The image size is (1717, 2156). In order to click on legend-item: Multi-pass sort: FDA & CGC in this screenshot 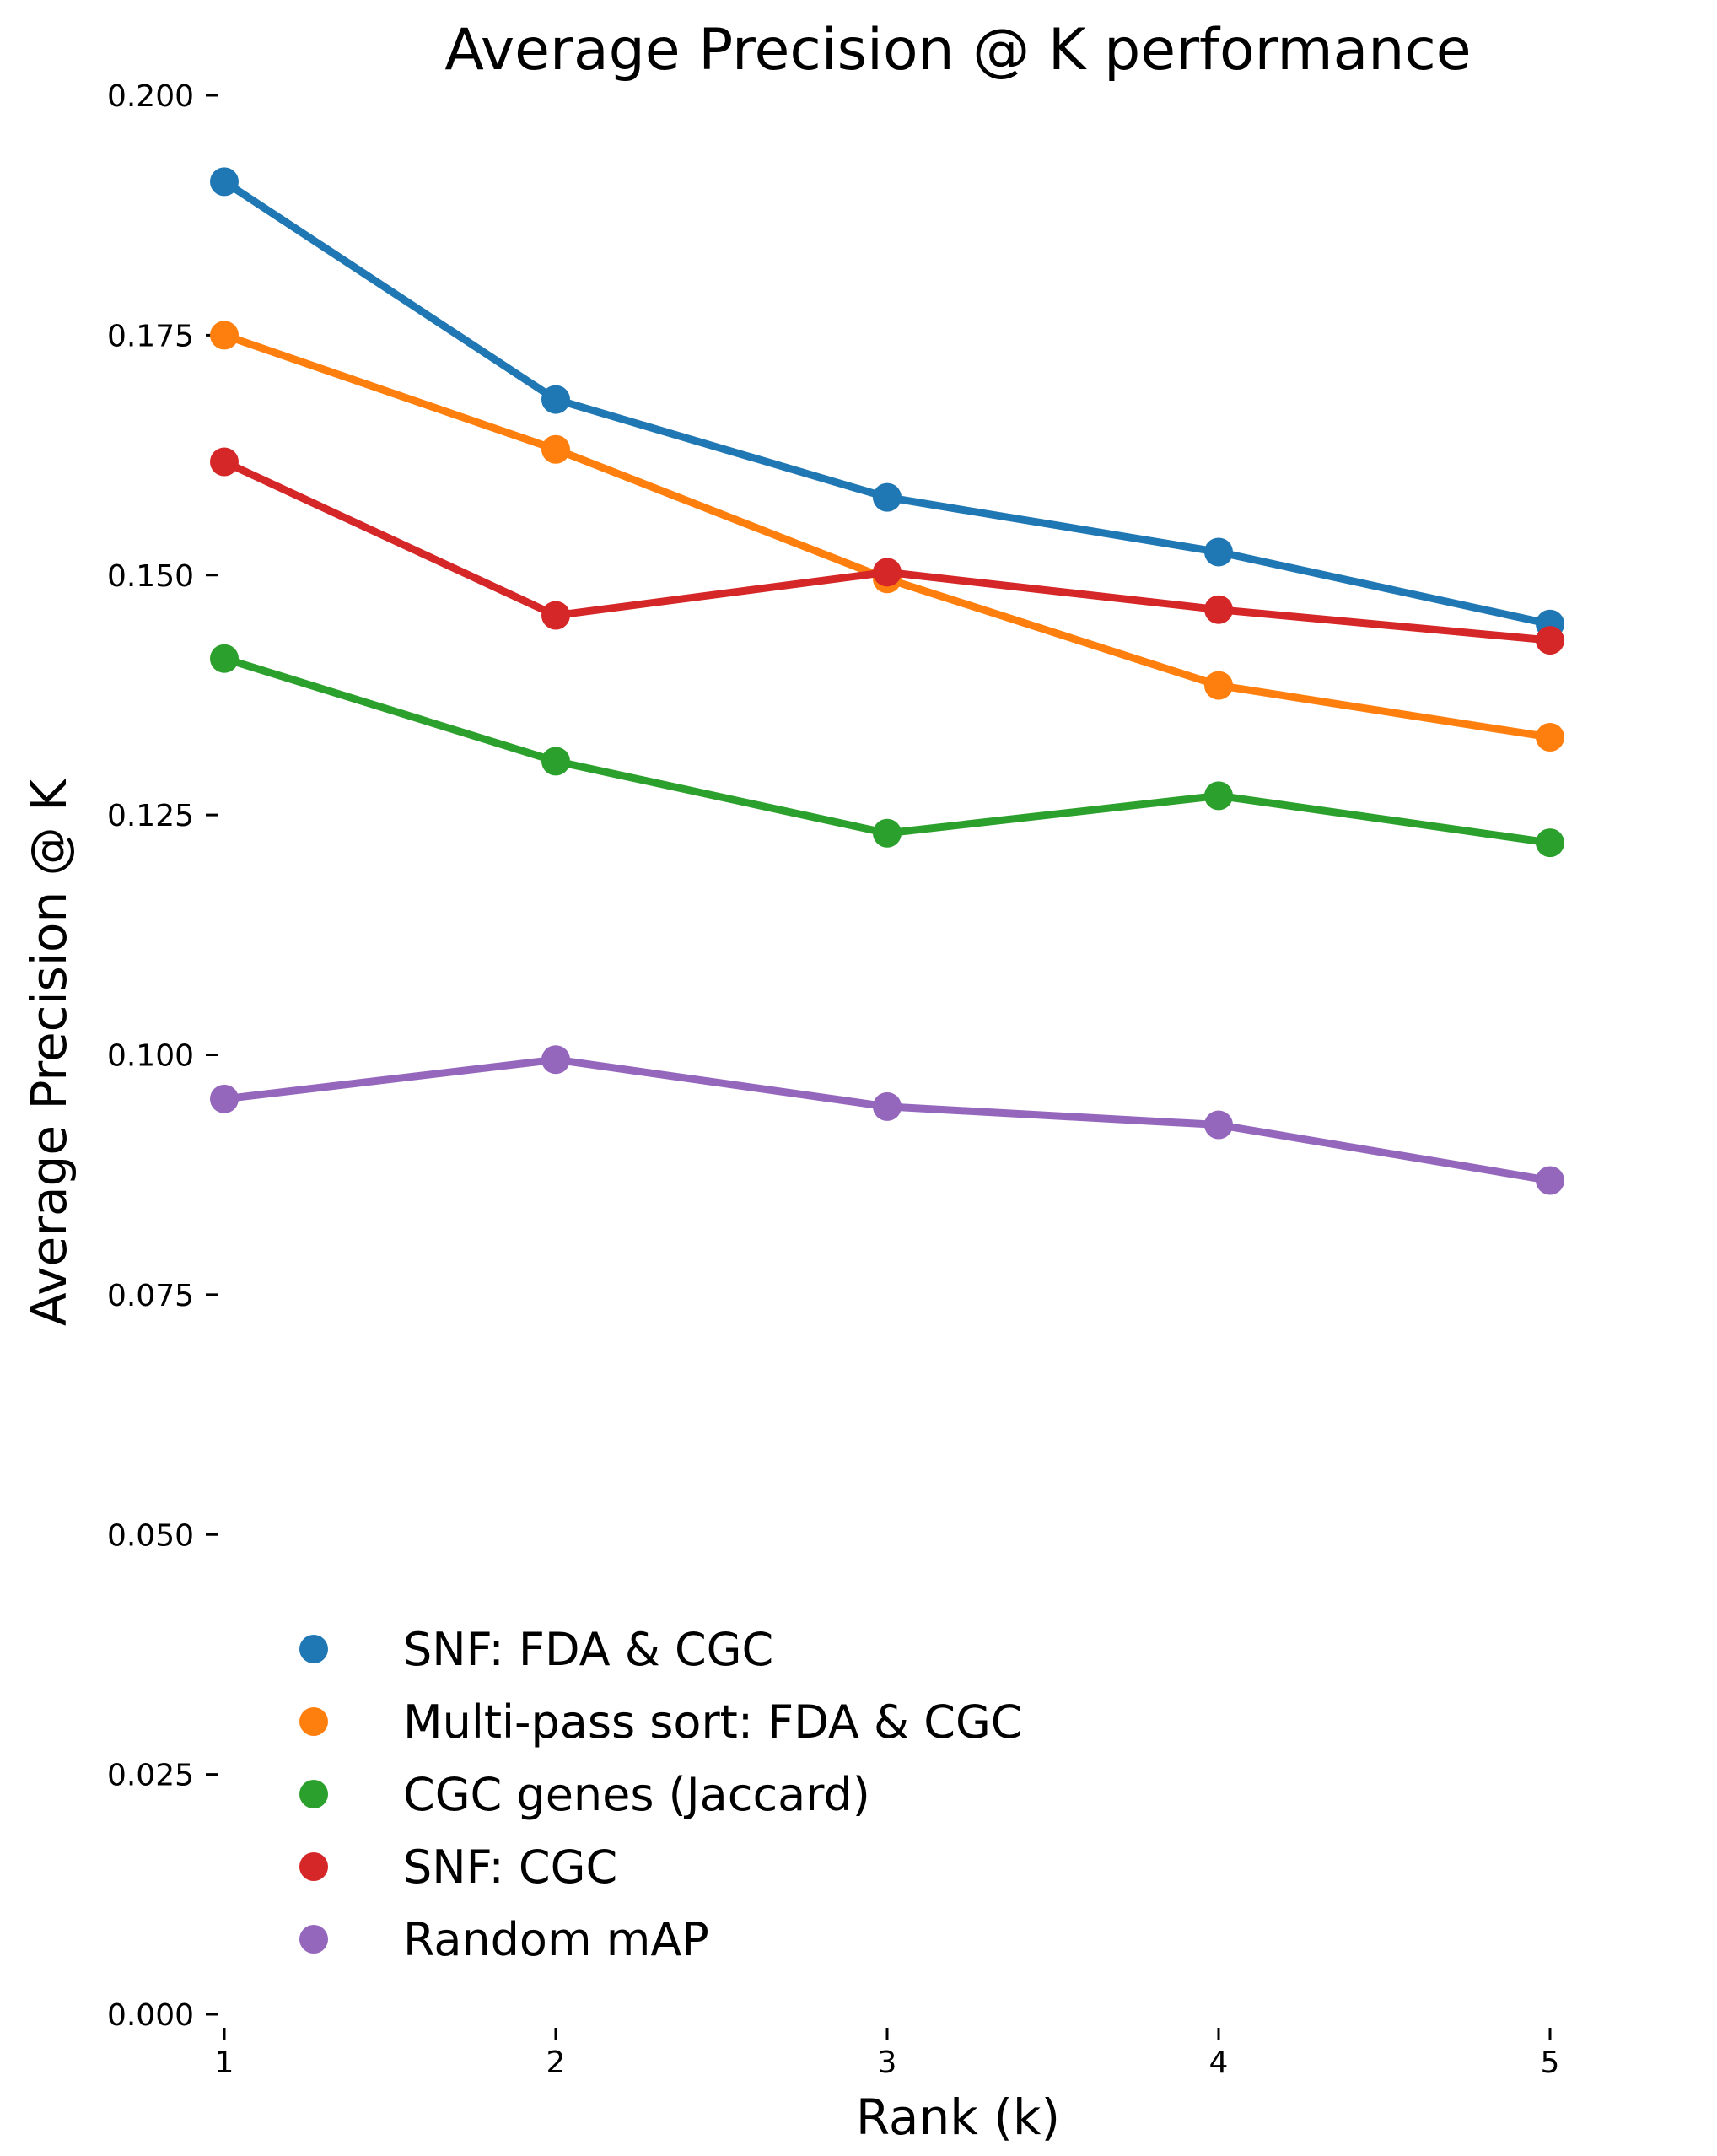, I will do `click(661, 1722)`.